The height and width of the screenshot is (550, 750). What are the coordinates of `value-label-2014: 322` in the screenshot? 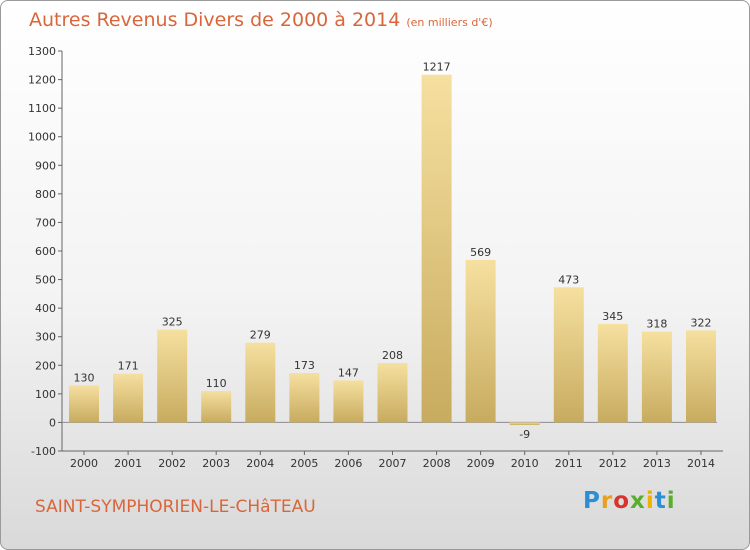 It's located at (701, 322).